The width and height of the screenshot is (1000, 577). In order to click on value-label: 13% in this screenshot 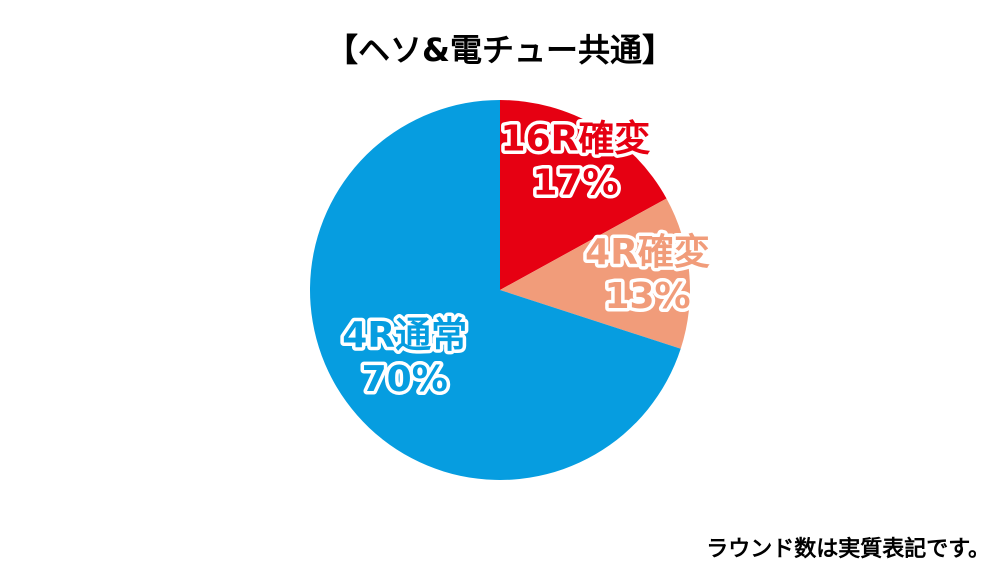, I will do `click(647, 296)`.